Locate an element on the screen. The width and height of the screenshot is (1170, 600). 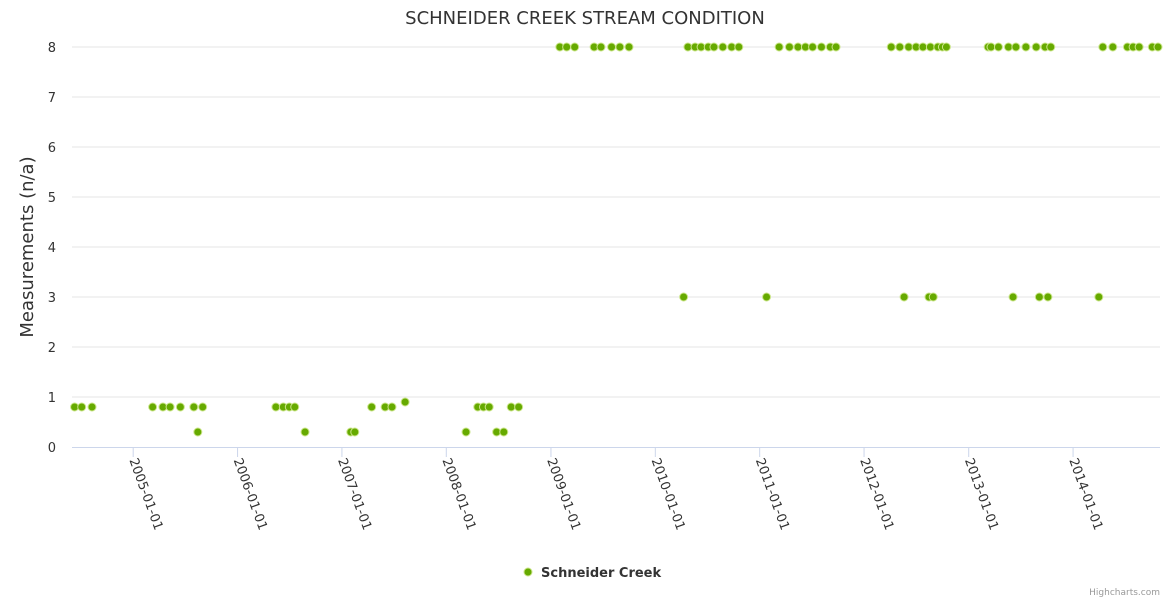
legend: Schneider Creek is located at coordinates (592, 573).